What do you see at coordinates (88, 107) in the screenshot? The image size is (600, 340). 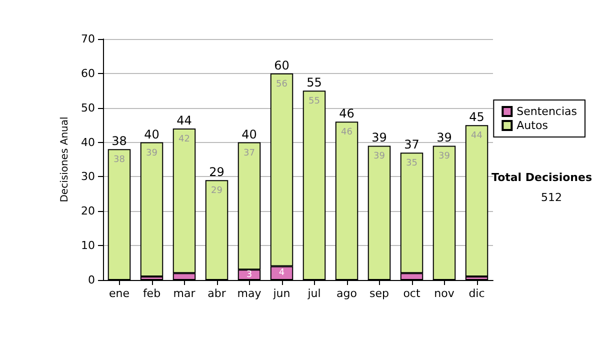 I see `y-tick-label: 50` at bounding box center [88, 107].